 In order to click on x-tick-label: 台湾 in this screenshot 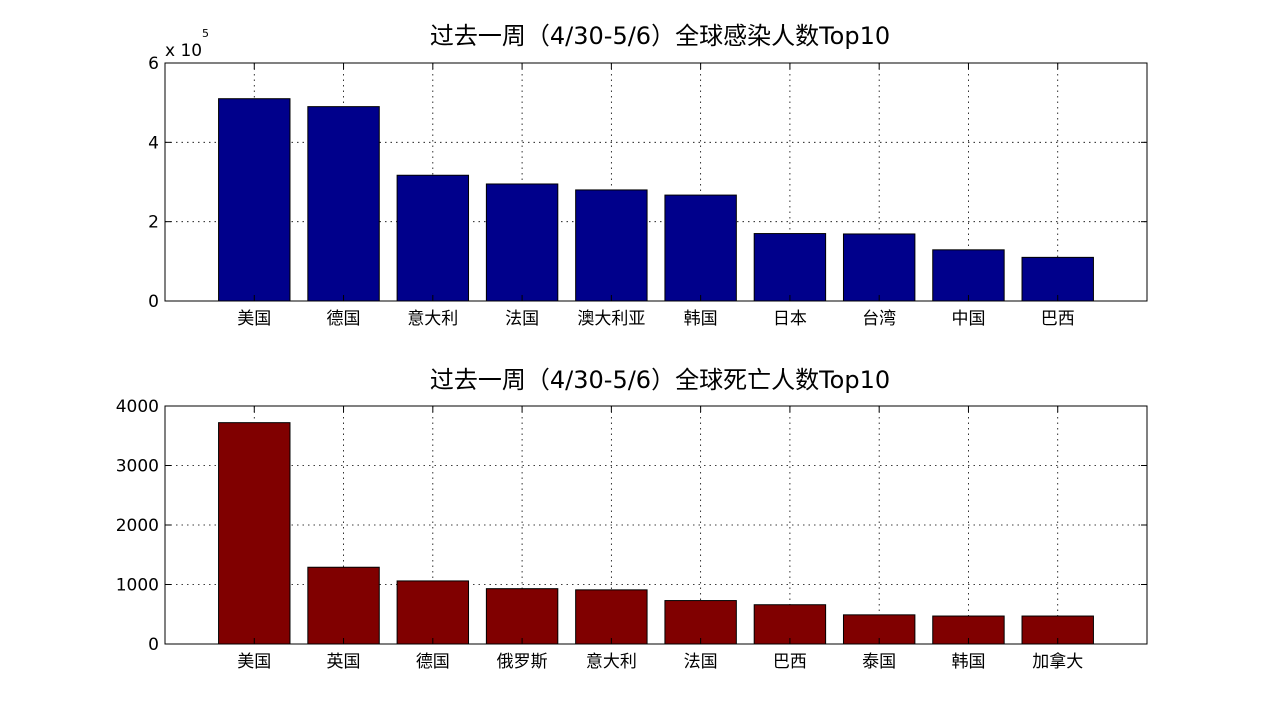, I will do `click(879, 319)`.